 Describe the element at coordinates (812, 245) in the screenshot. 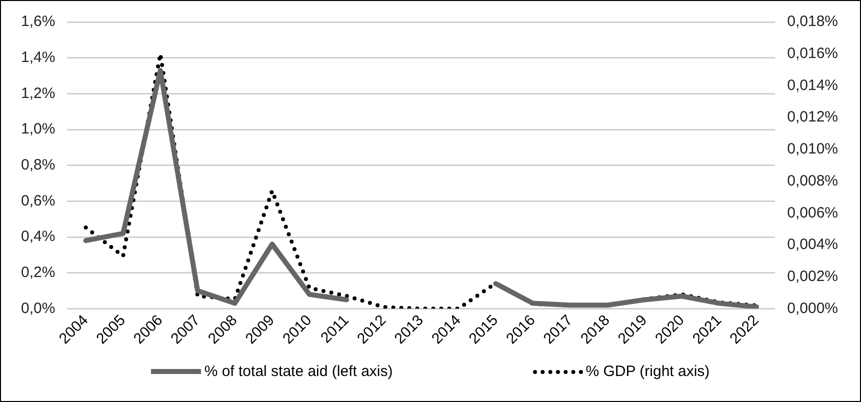

I see `y2-tick-label: 0,004%` at that location.